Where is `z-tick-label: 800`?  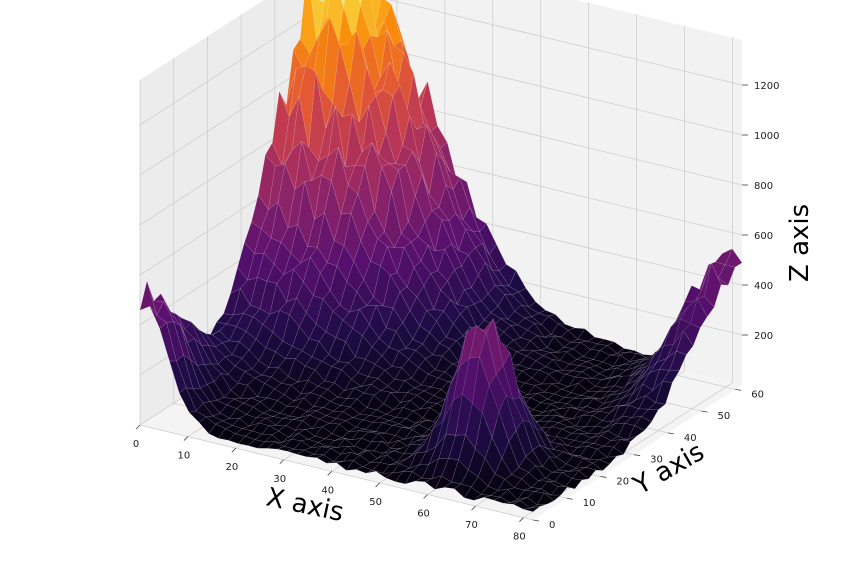 z-tick-label: 800 is located at coordinates (763, 186).